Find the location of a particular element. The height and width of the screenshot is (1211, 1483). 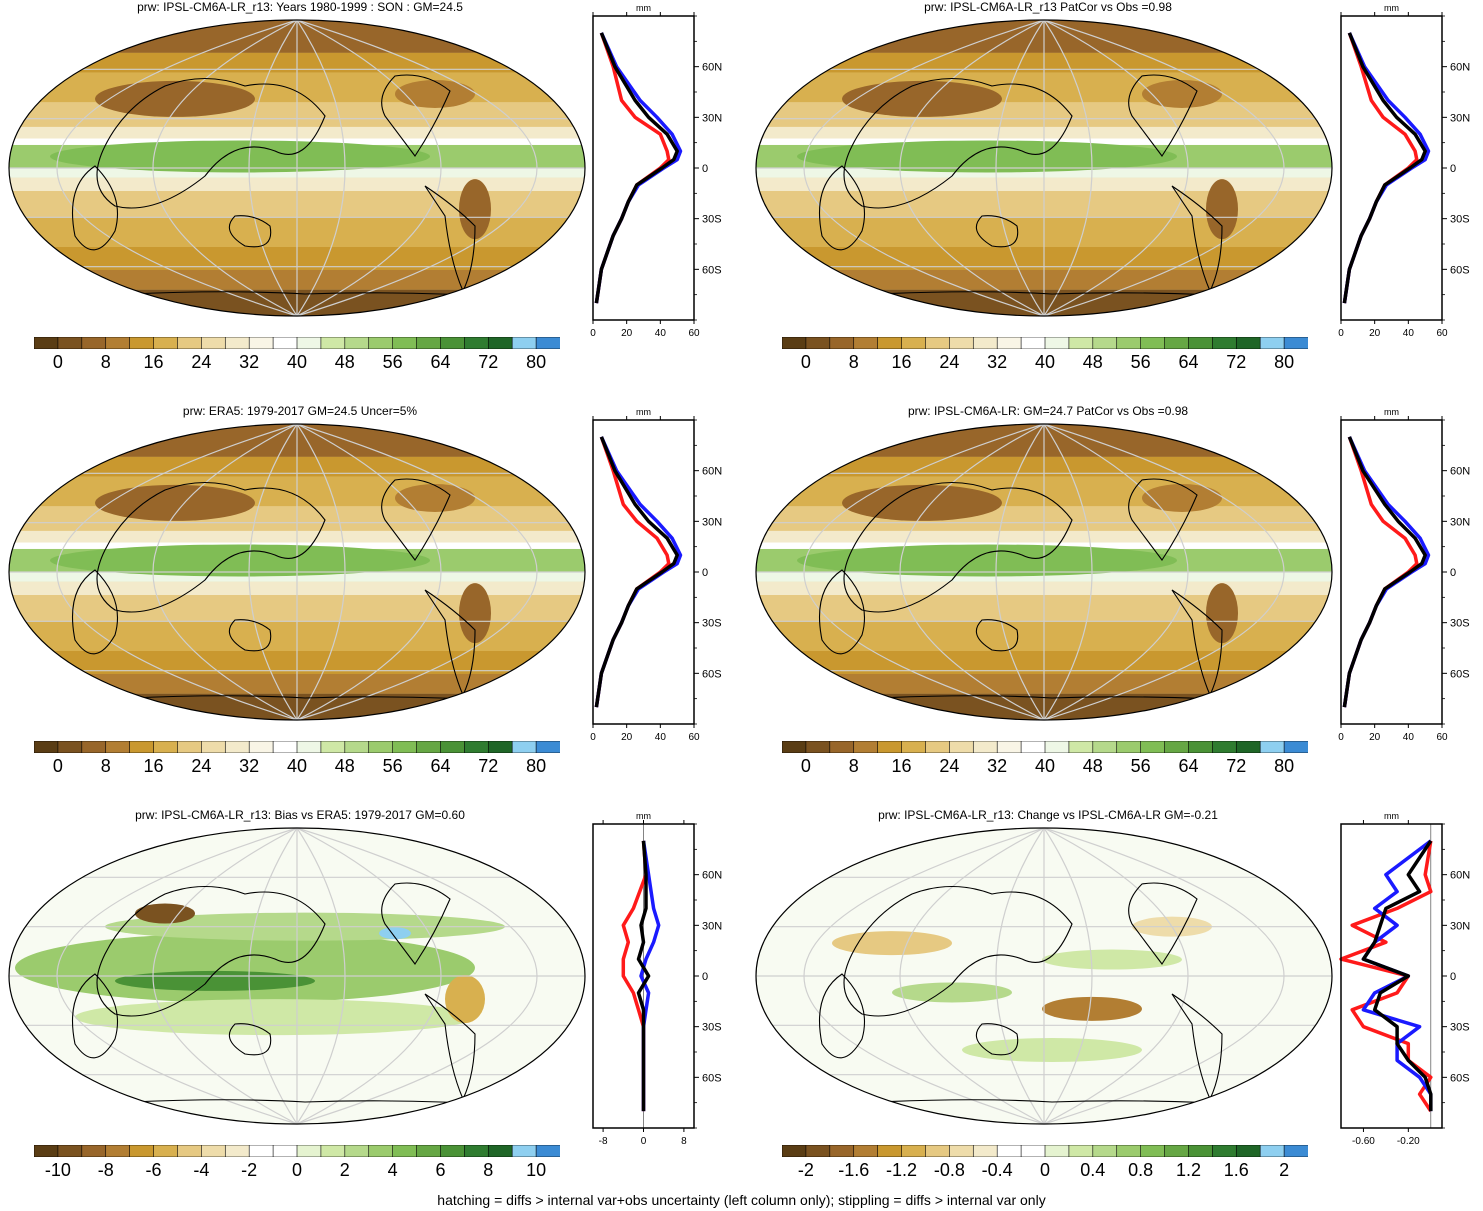

colorbar-tick-label: 0 is located at coordinates (1045, 1170).